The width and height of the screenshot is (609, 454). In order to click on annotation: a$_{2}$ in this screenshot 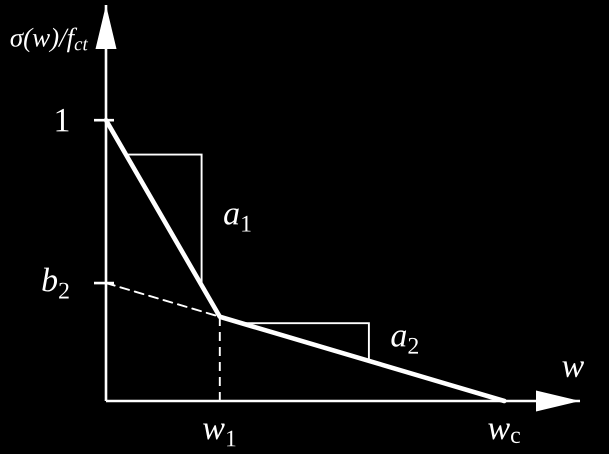, I will do `click(404, 342)`.